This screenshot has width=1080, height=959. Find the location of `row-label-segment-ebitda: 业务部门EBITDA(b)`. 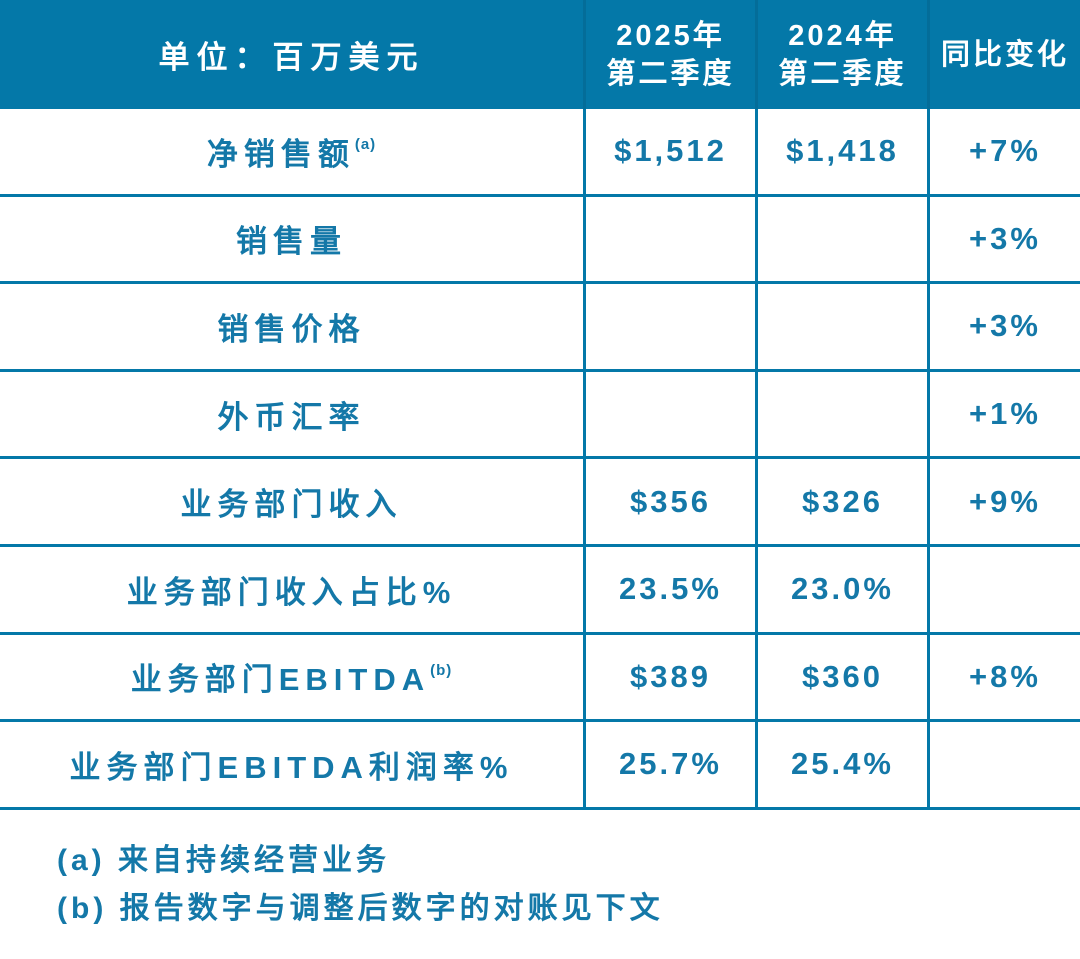

row-label-segment-ebitda: 业务部门EBITDA(b) is located at coordinates (291, 677).